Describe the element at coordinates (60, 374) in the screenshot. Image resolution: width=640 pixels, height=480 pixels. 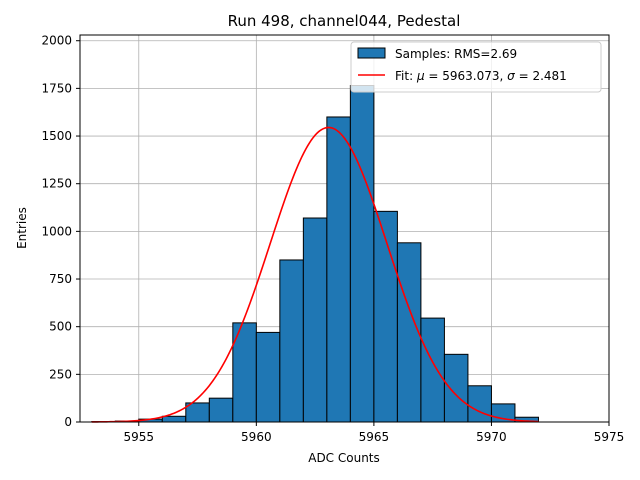
I see `y-tick-label: 250` at that location.